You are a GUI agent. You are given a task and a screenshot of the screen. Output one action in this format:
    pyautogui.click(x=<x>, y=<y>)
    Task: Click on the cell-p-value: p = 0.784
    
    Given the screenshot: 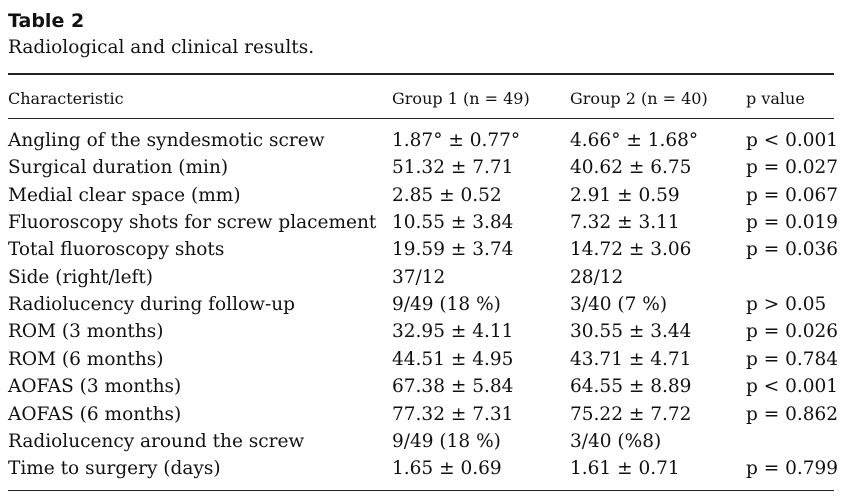 What is the action you would take?
    pyautogui.click(x=792, y=359)
    